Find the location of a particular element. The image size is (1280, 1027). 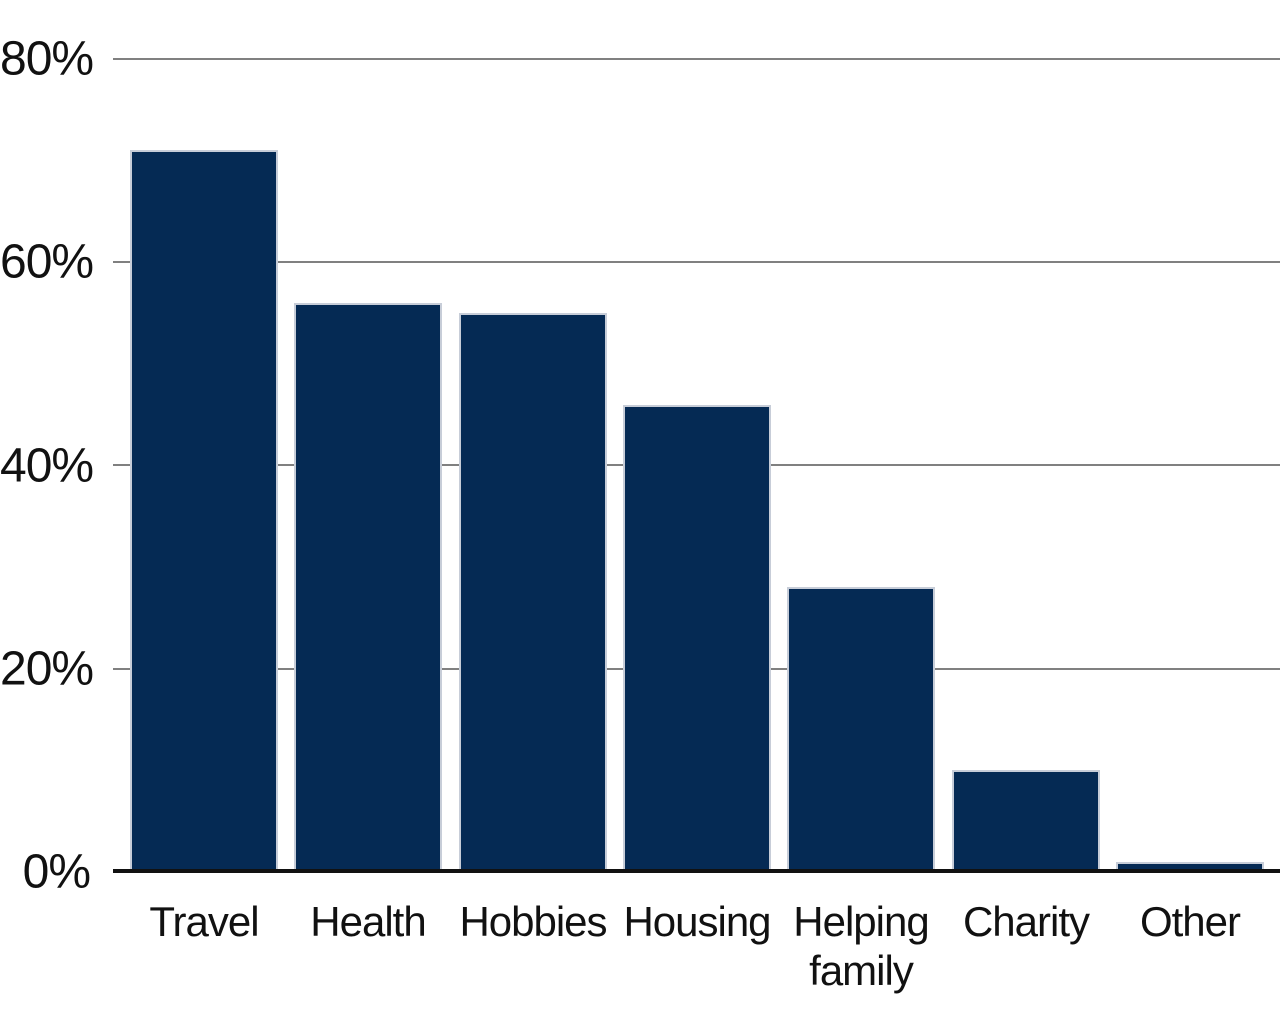

category-label-housing: Housing is located at coordinates (697, 921).